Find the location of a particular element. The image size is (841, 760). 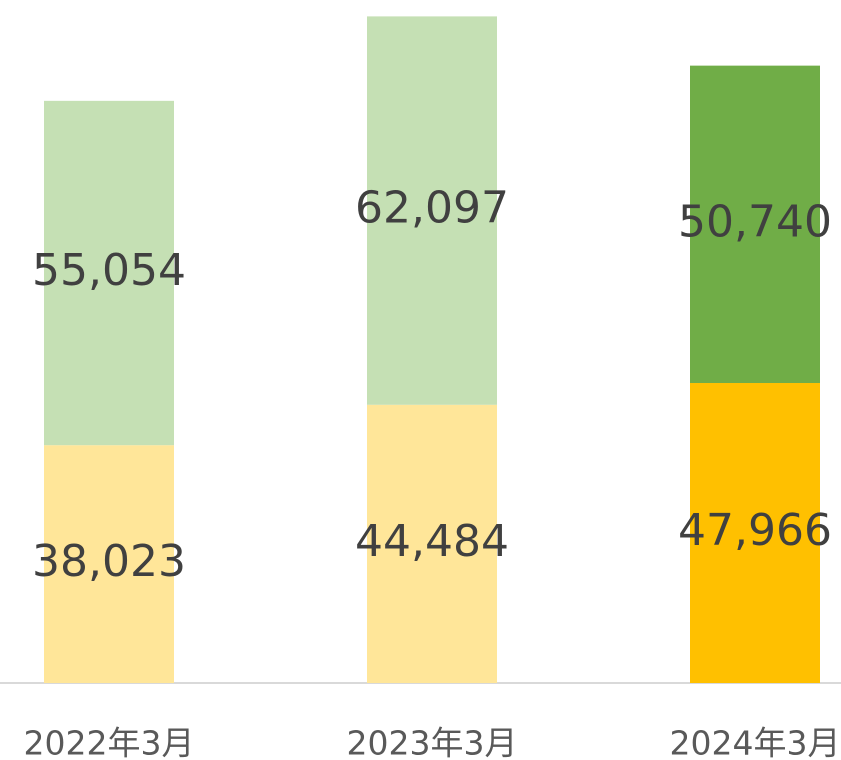

data-label: 38,023 is located at coordinates (109, 561).